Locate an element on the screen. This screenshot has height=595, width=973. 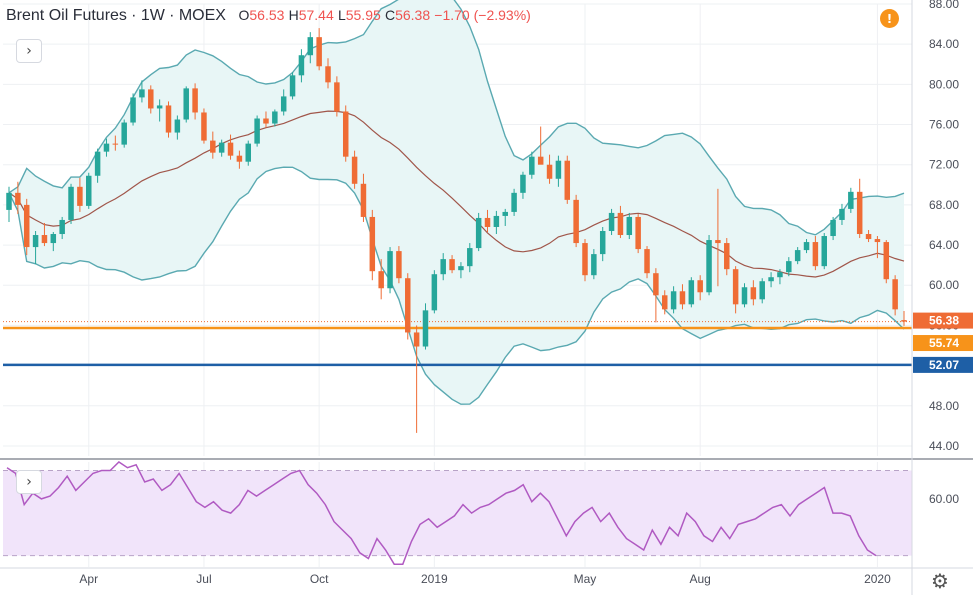
alert-icon: ! is located at coordinates (889, 18).